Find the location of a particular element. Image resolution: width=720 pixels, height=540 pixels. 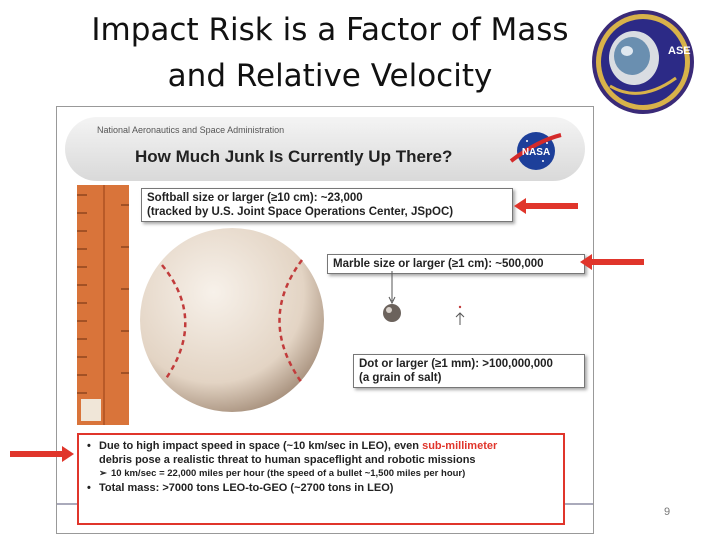

ase-logo-text: ASE is located at coordinates (679, 51).